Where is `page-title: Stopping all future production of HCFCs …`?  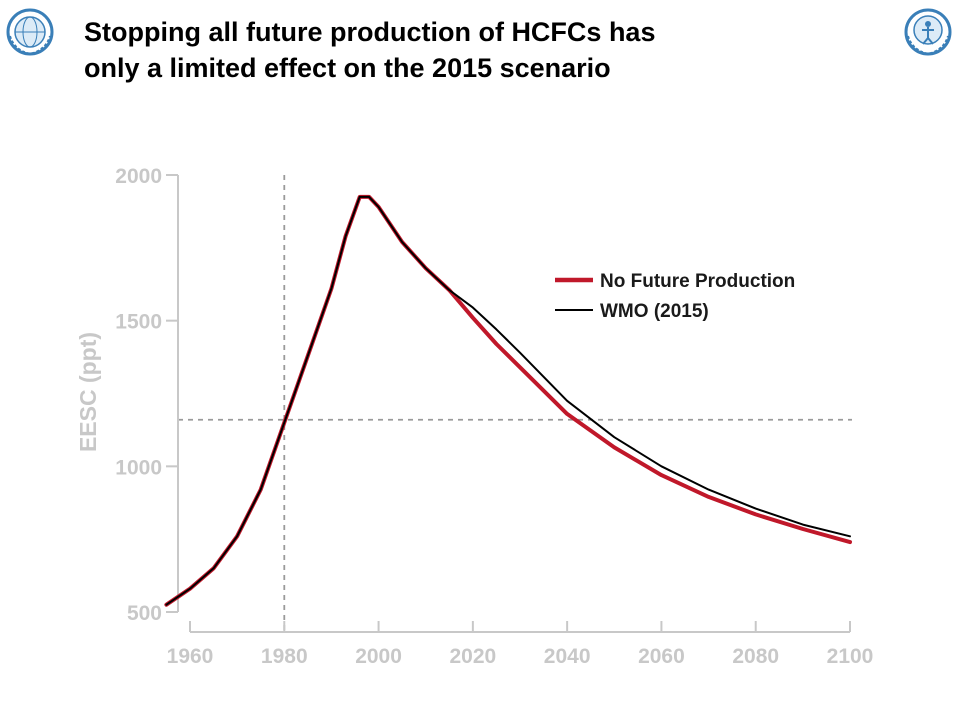
page-title: Stopping all future production of HCFCs … is located at coordinates (484, 50).